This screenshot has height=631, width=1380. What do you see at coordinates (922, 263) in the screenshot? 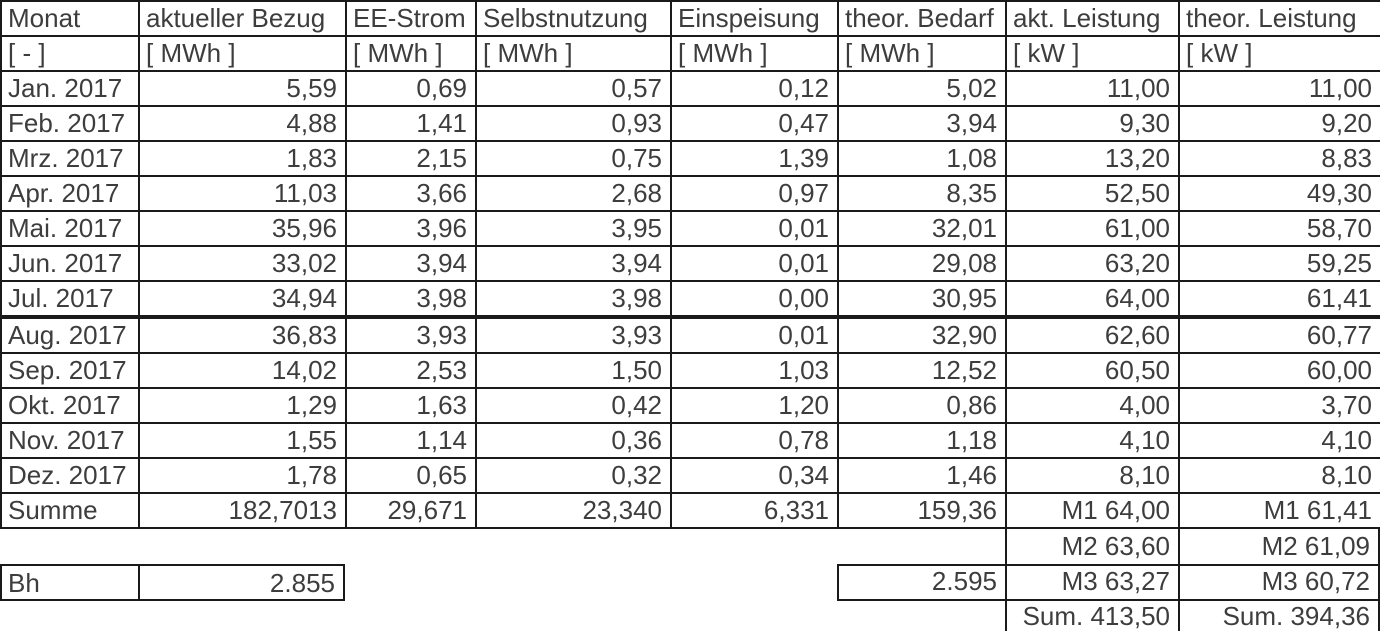
I see `value-cell: 29,08` at bounding box center [922, 263].